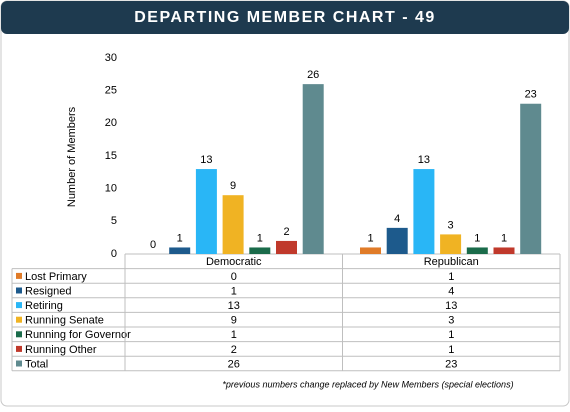 The image size is (570, 412). Describe the element at coordinates (114, 254) in the screenshot. I see `y-tick-label: 0` at that location.